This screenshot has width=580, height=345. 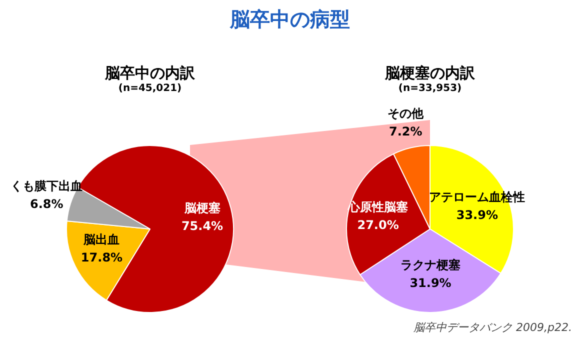 What do you see at coordinates (430, 88) in the screenshot?
I see `chart-subtitle: (n=33,953)` at bounding box center [430, 88].